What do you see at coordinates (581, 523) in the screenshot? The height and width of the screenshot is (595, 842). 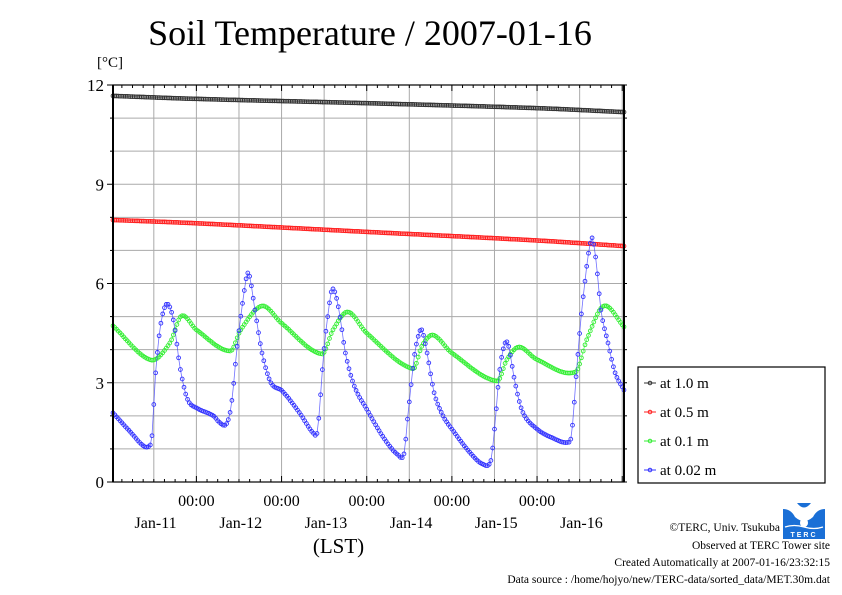 I see `x-date-label: Jan-16` at bounding box center [581, 523].